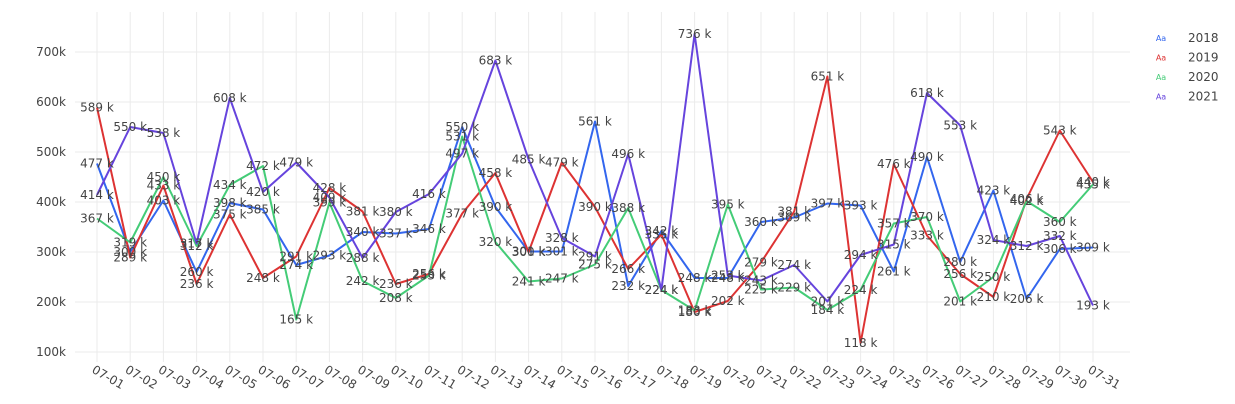 The height and width of the screenshot is (404, 1235). What do you see at coordinates (628, 208) in the screenshot?
I see `data-label: 388 k` at bounding box center [628, 208].